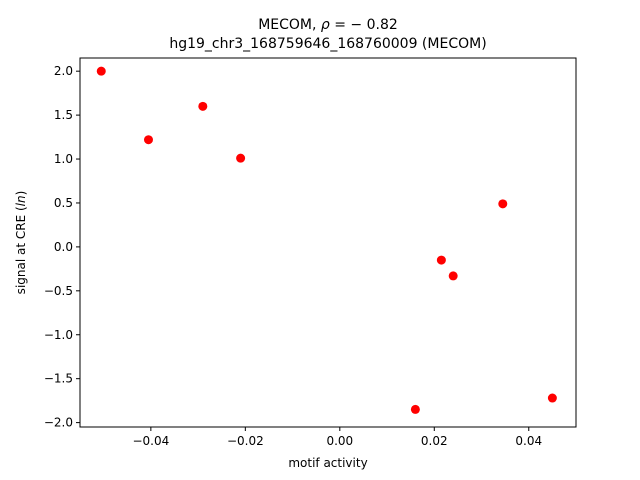 This screenshot has height=480, width=640. I want to click on y-tick-label: 0.5, so click(63, 203).